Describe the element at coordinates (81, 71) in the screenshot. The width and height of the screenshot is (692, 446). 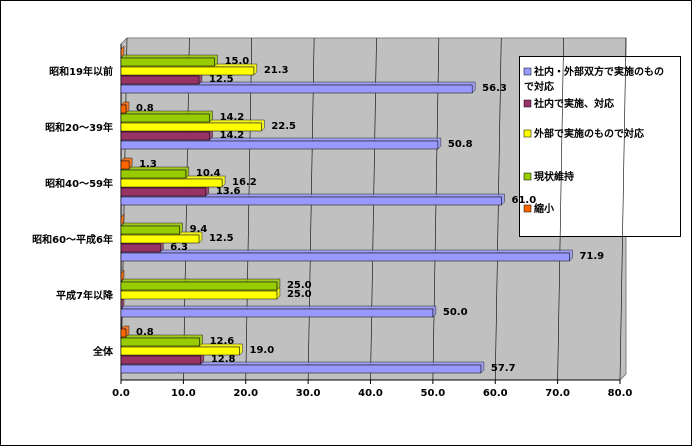
I see `y-tick-label: 昭和19年以前` at that location.